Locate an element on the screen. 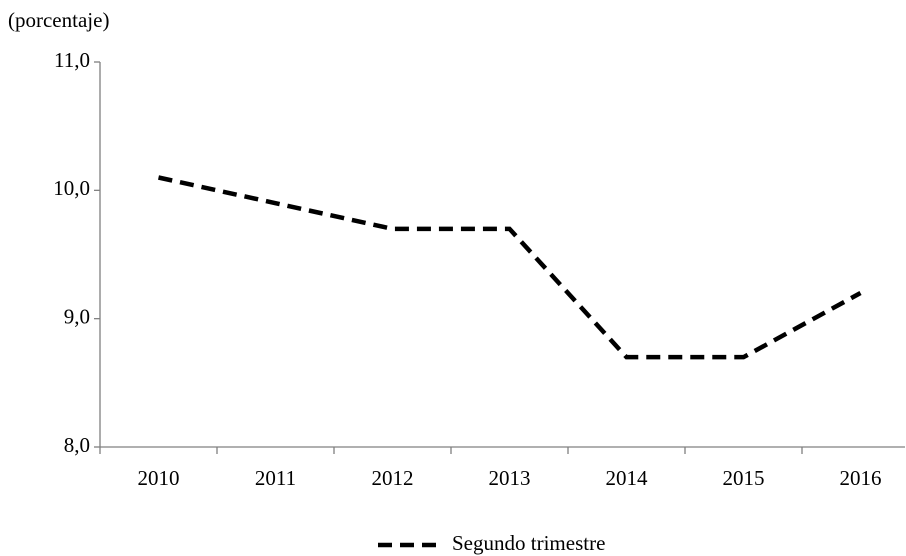 This screenshot has width=906, height=556. y-tick-label: 8,0 is located at coordinates (77, 445).